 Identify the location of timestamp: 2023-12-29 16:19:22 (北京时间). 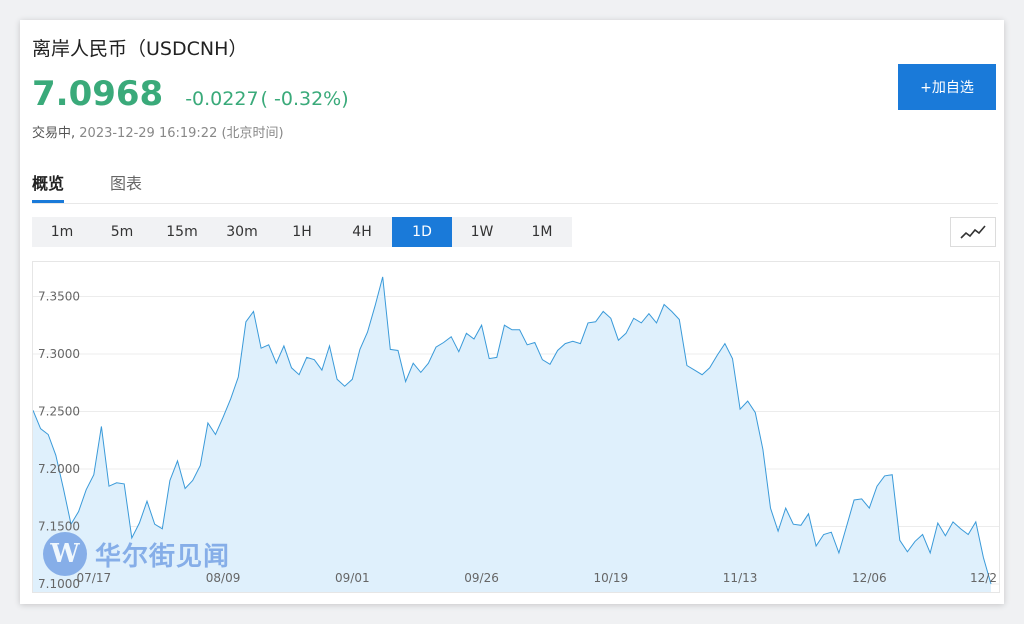
(181, 133).